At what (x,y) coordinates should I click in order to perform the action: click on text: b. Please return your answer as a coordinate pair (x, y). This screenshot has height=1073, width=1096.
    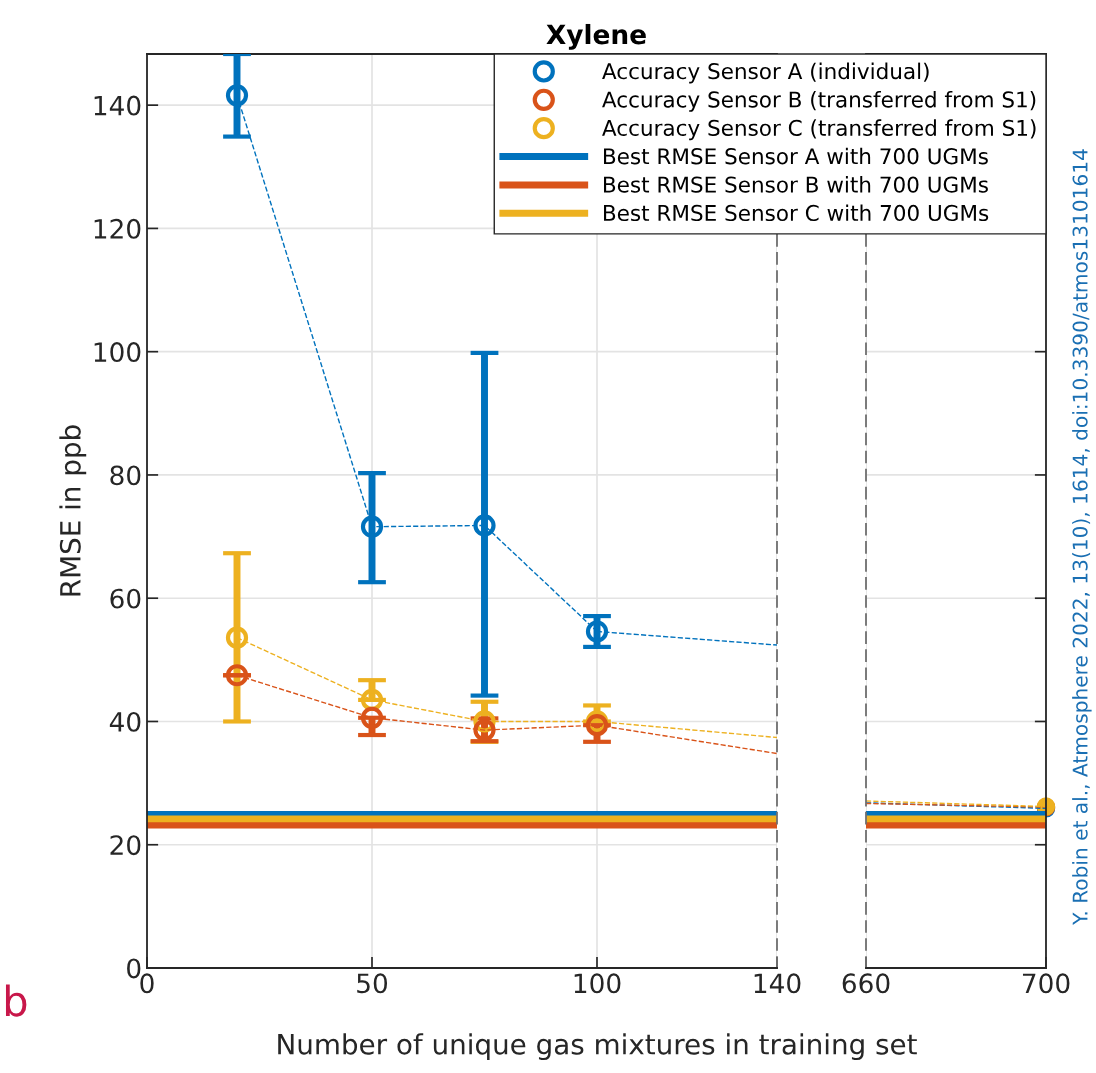
    Looking at the image, I should click on (16, 1000).